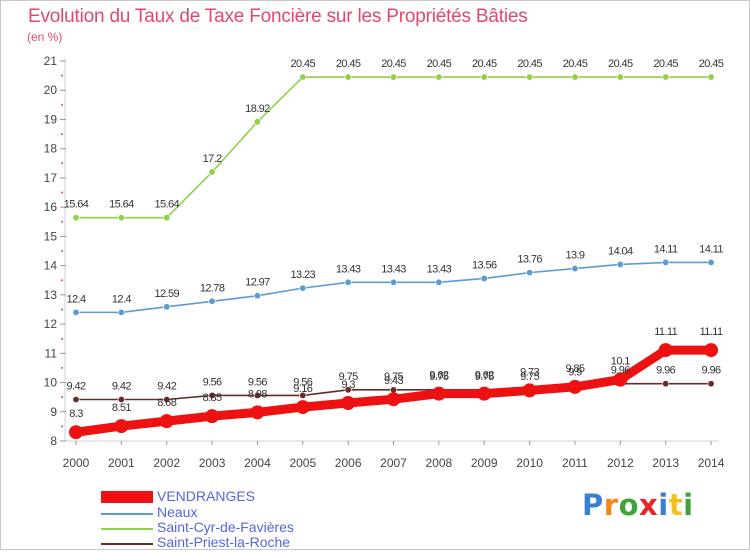 This screenshot has height=552, width=750. Describe the element at coordinates (51, 295) in the screenshot. I see `y-tick-label: 13` at that location.